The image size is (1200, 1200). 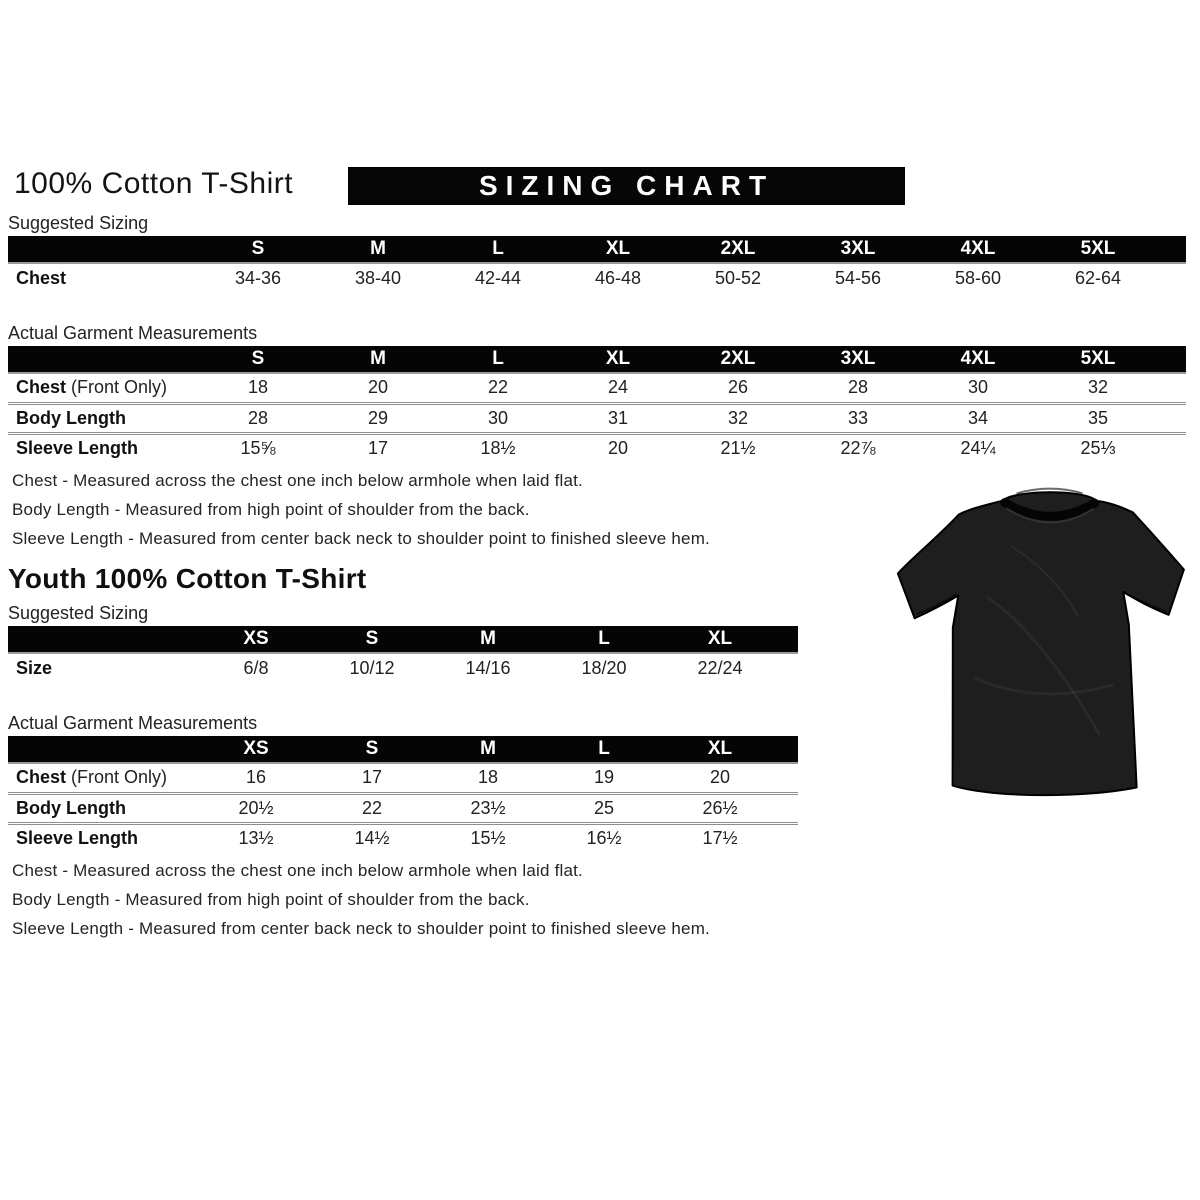 What do you see at coordinates (738, 387) in the screenshot?
I see `measurement-value: 26` at bounding box center [738, 387].